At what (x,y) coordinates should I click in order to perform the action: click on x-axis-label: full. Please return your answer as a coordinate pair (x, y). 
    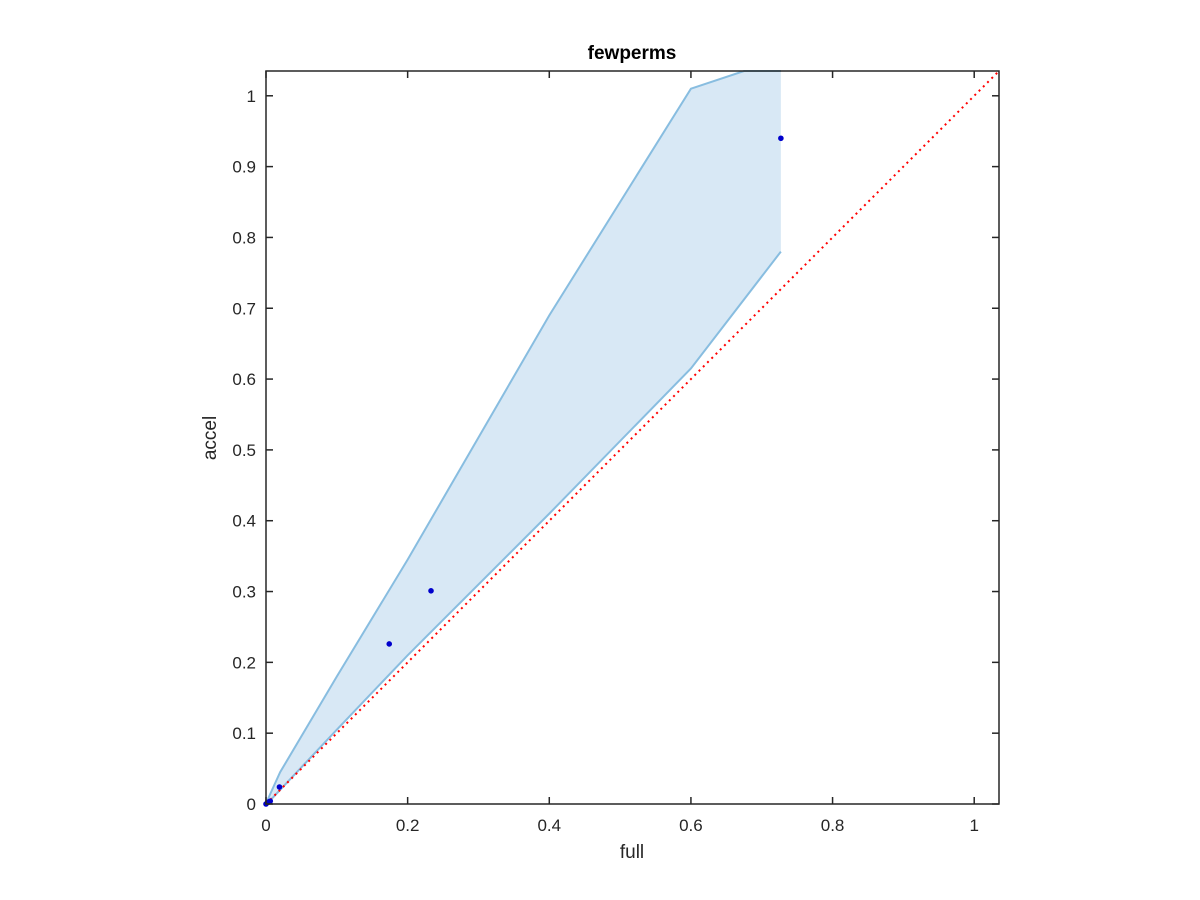
    Looking at the image, I should click on (632, 852).